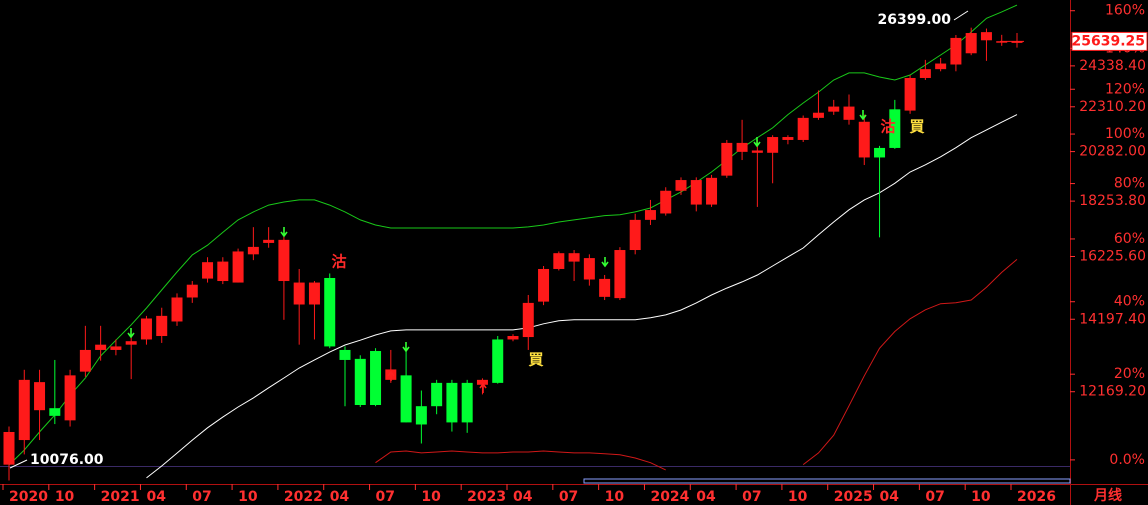 The height and width of the screenshot is (505, 1148). What do you see at coordinates (338, 262) in the screenshot?
I see `signal-label: 沽` at bounding box center [338, 262].